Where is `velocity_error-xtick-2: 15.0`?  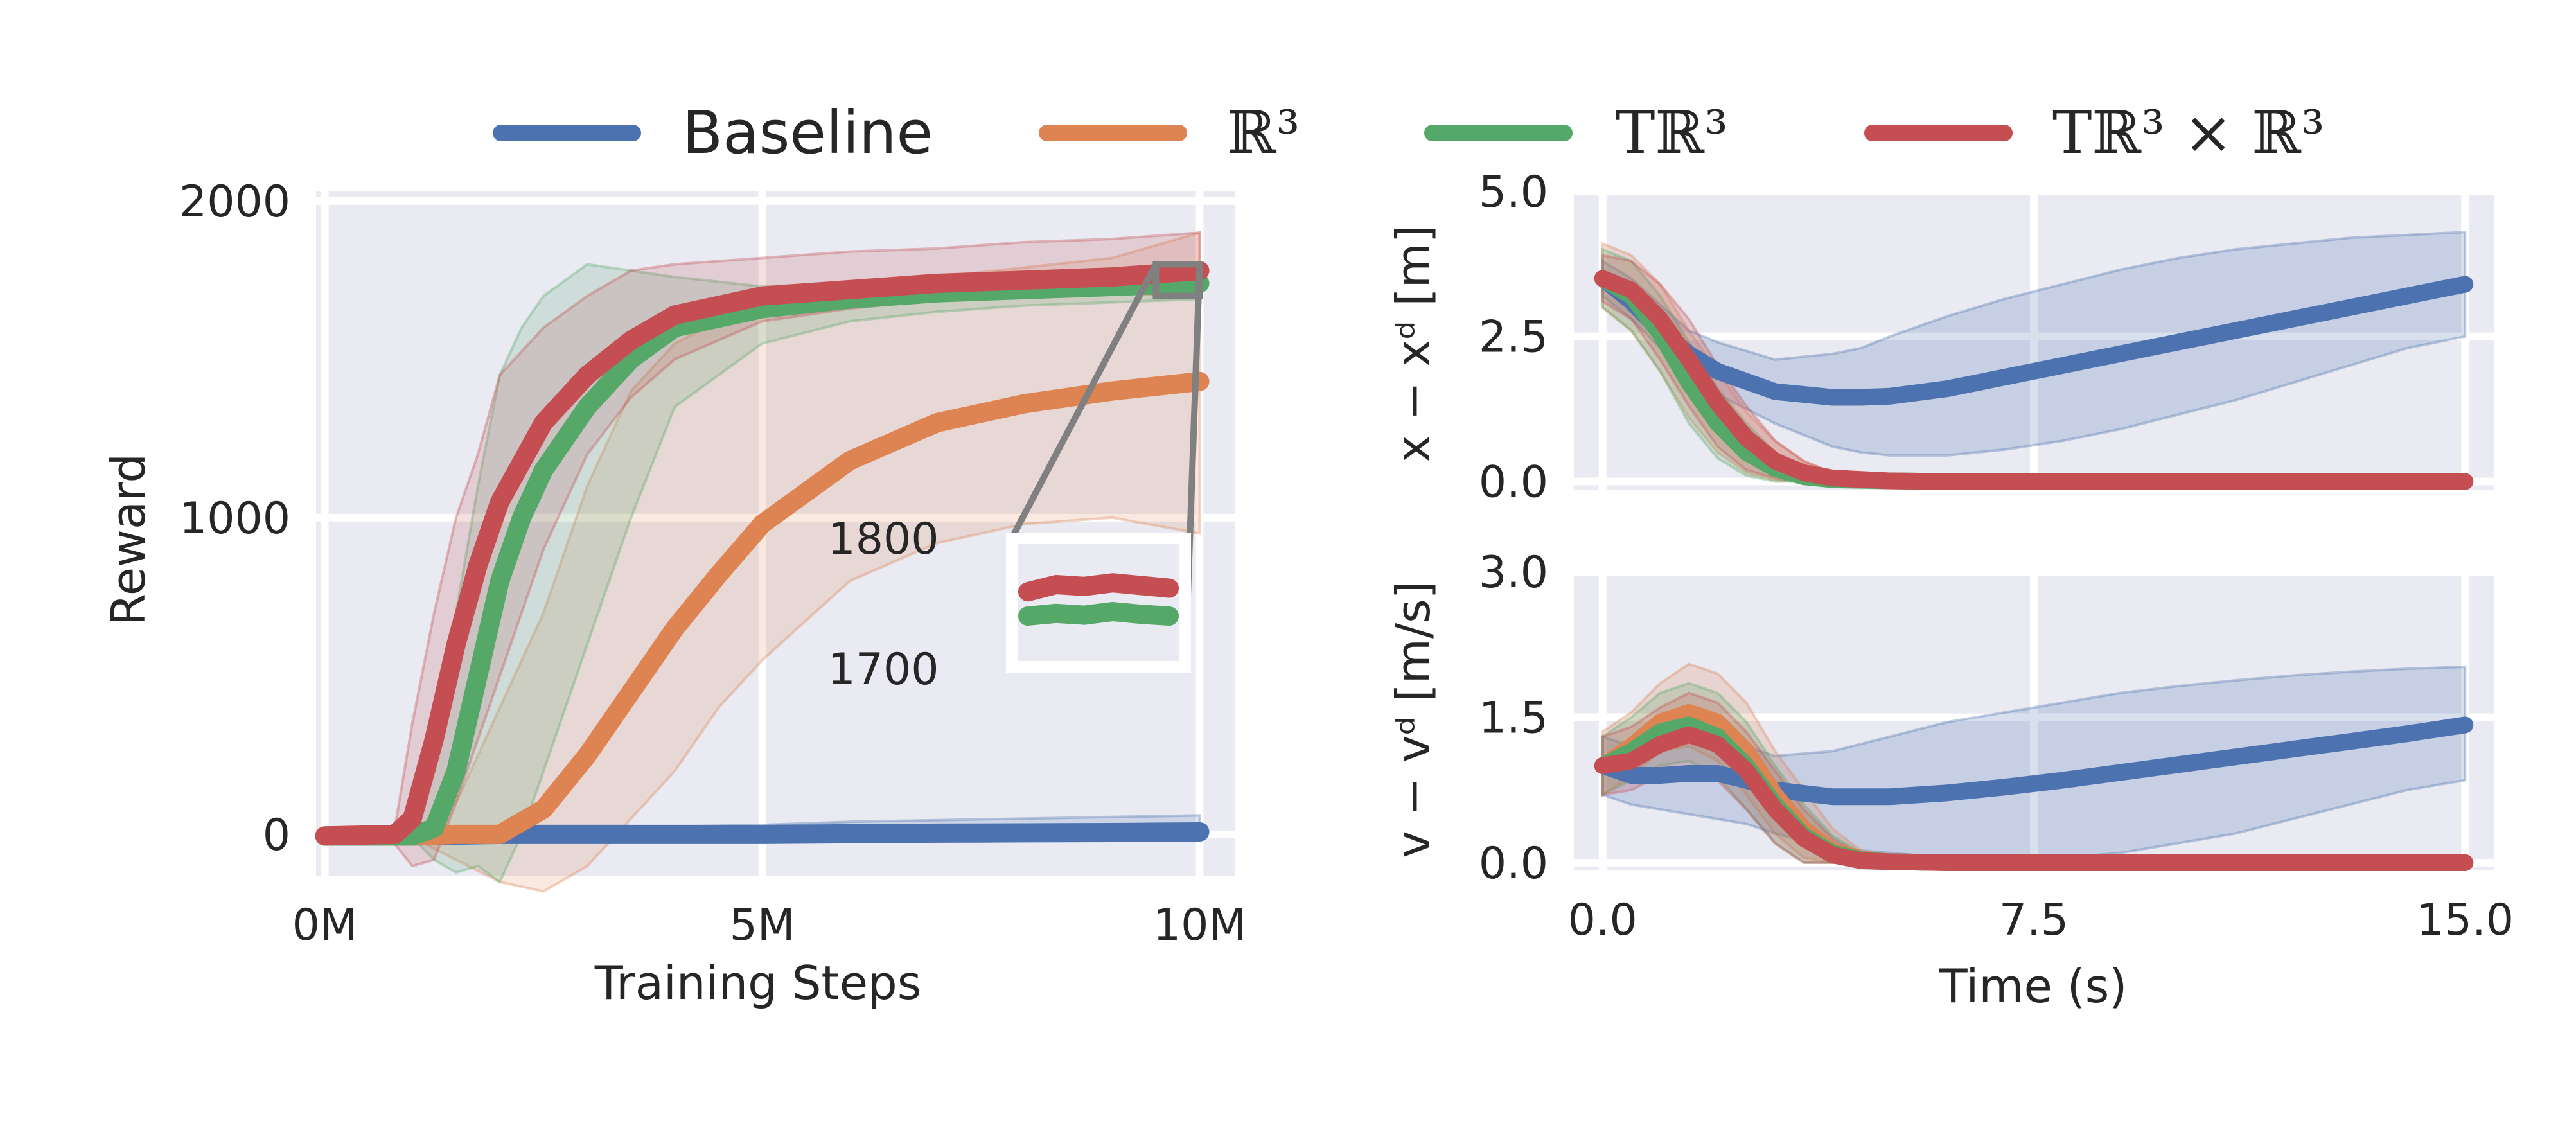
velocity_error-xtick-2: 15.0 is located at coordinates (2465, 921).